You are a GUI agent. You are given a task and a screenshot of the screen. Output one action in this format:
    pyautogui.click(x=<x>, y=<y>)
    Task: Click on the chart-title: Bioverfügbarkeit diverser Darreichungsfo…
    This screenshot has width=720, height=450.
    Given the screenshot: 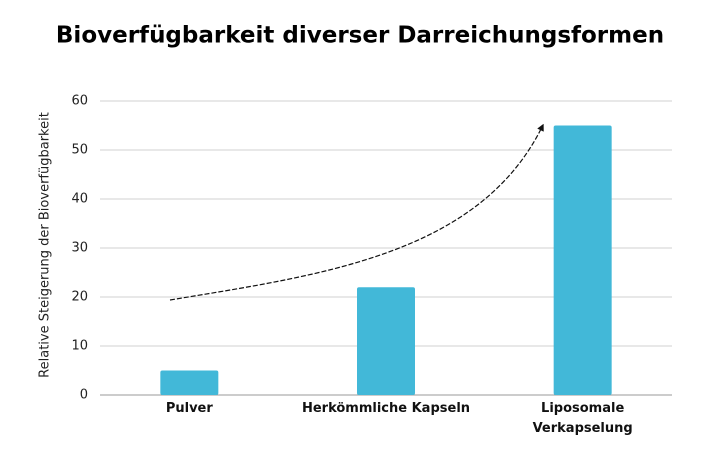 What is the action you would take?
    pyautogui.click(x=360, y=36)
    